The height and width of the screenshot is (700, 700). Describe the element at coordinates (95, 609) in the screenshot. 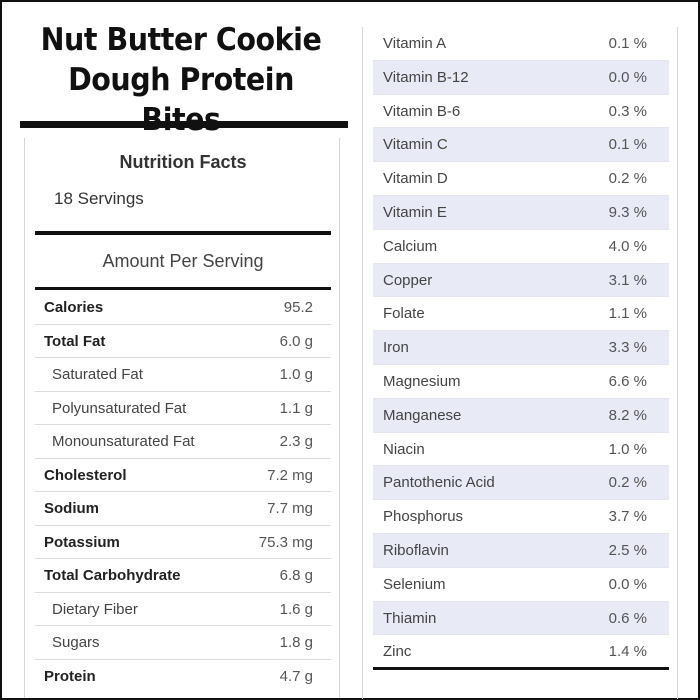

I see `nutrient-label: Dietary Fiber` at that location.